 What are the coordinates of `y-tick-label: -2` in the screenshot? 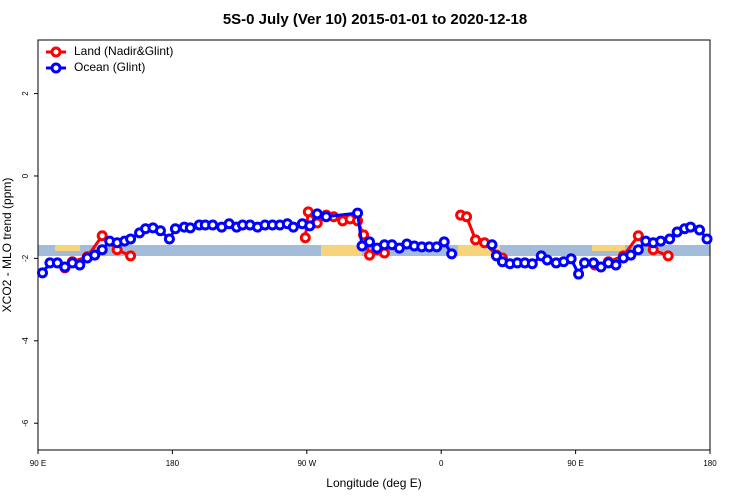 It's located at (25, 258).